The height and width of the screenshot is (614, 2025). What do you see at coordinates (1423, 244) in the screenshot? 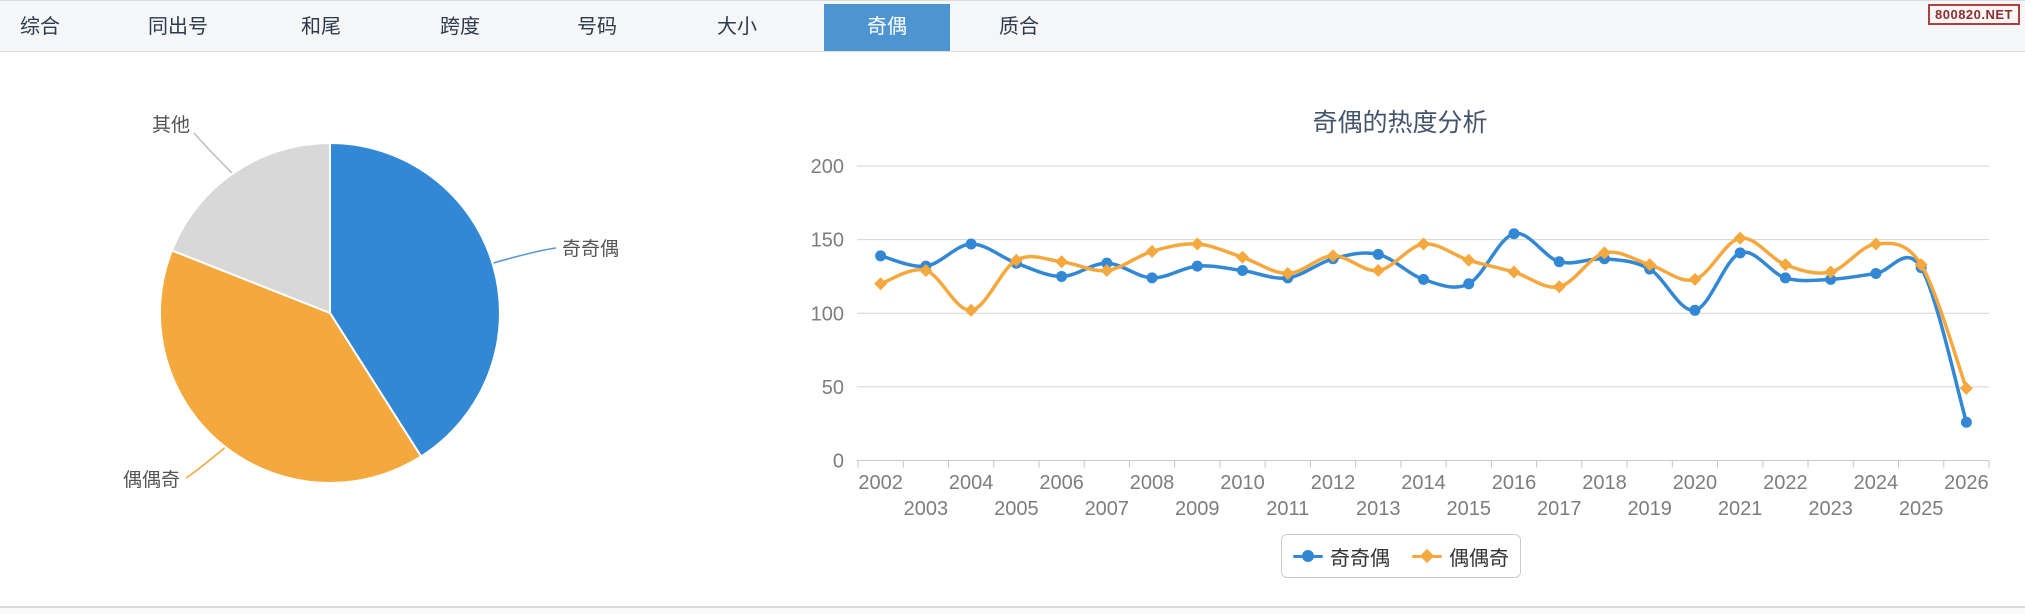
I see `data-point-diamond-2014` at bounding box center [1423, 244].